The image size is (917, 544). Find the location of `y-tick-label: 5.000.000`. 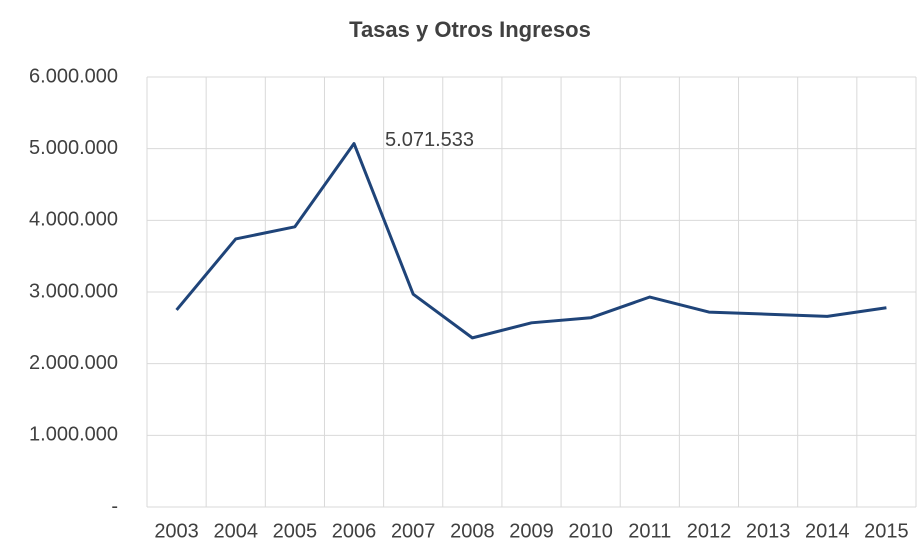

y-tick-label: 5.000.000 is located at coordinates (73, 148).